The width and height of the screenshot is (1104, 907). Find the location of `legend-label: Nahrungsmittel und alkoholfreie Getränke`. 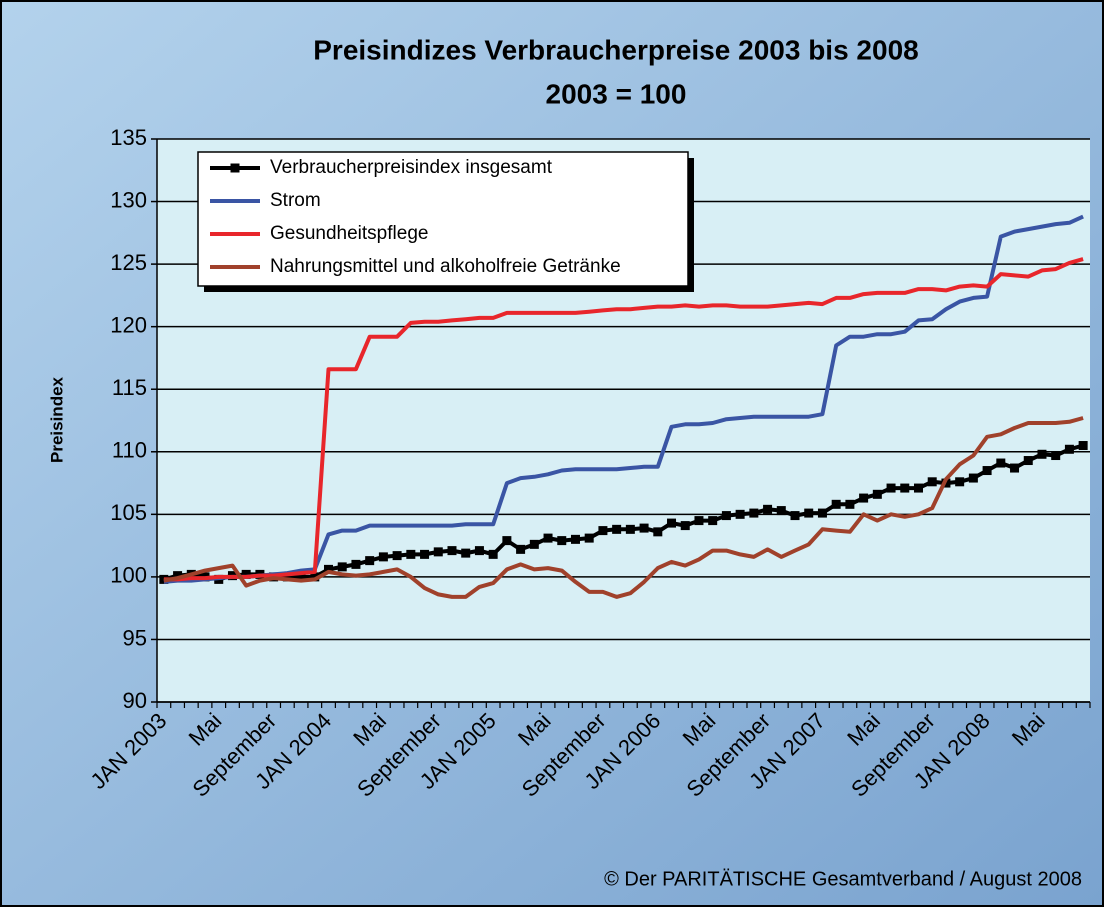

legend-label: Nahrungsmittel und alkoholfreie Getränke is located at coordinates (445, 266).